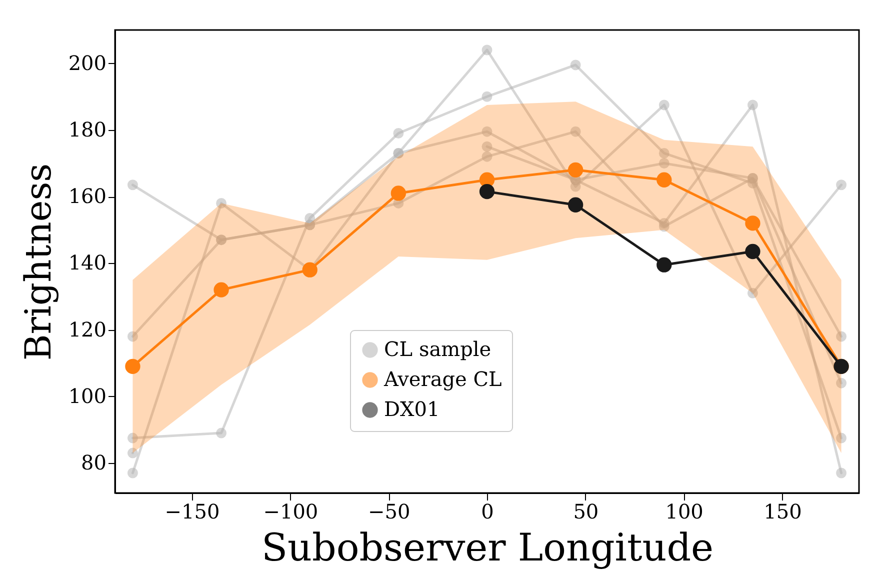 This screenshot has height=576, width=877. What do you see at coordinates (87, 396) in the screenshot?
I see `y-tick-label: 100` at bounding box center [87, 396].